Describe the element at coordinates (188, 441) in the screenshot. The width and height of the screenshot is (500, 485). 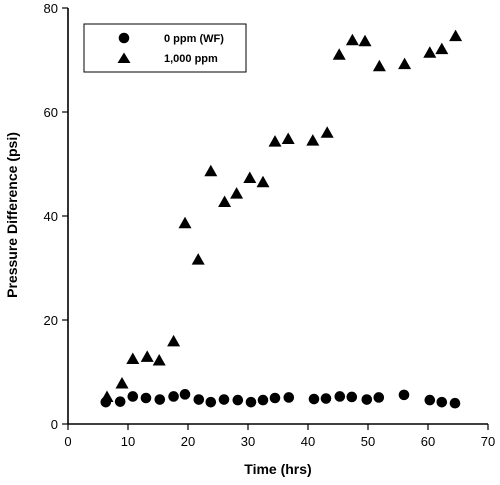
I see `x-tick-label: 20` at that location.